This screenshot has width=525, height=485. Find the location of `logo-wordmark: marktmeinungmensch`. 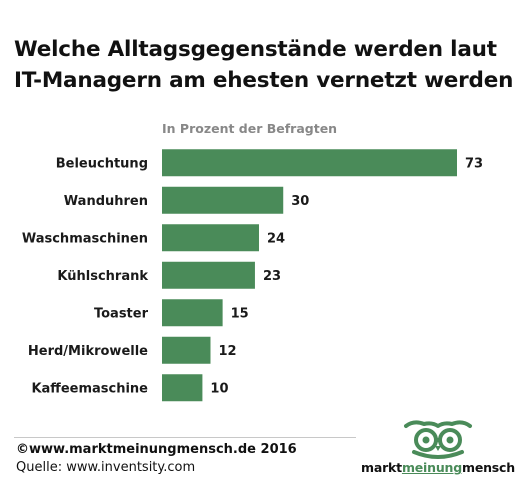

logo-wordmark: marktmeinungmensch is located at coordinates (438, 467).